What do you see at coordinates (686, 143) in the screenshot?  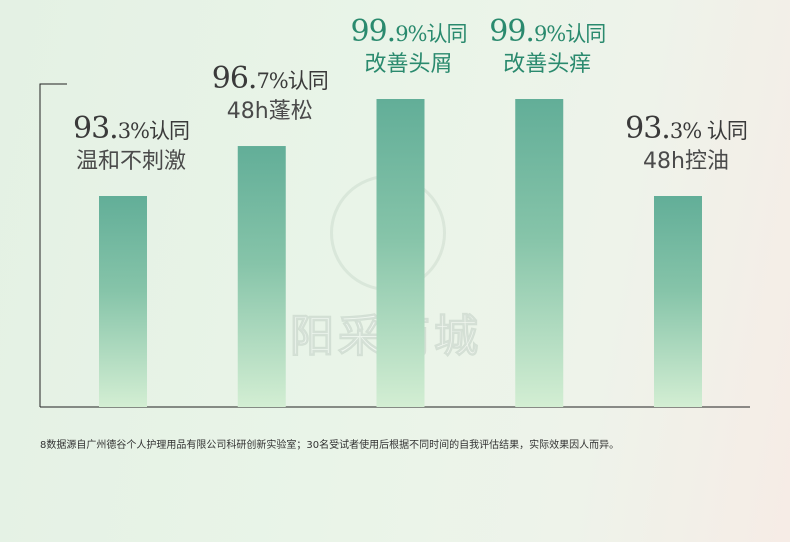 I see `data-label: 93.3% 认同 48h控油` at bounding box center [686, 143].